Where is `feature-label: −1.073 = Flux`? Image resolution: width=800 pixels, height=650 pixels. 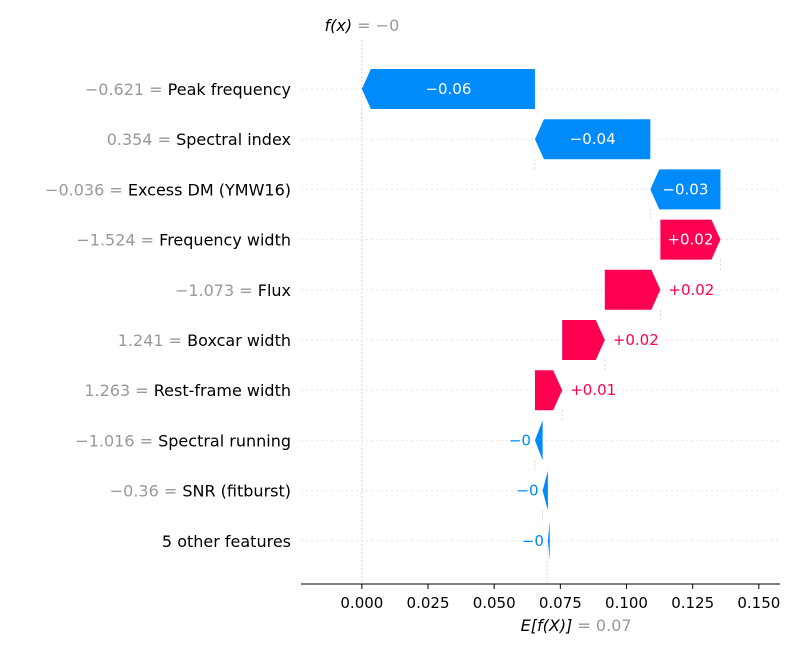 feature-label: −1.073 = Flux is located at coordinates (233, 289).